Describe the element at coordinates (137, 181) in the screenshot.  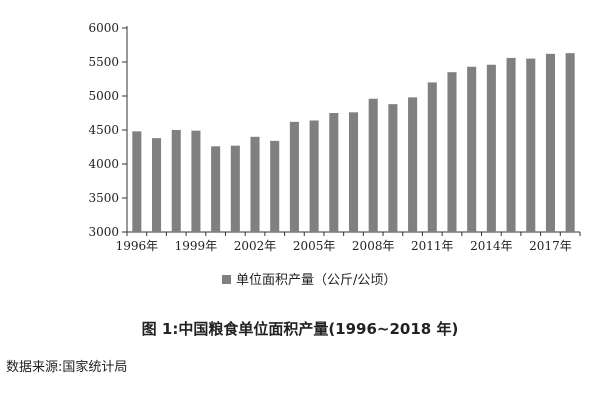
I see `bar-1996年` at that location.